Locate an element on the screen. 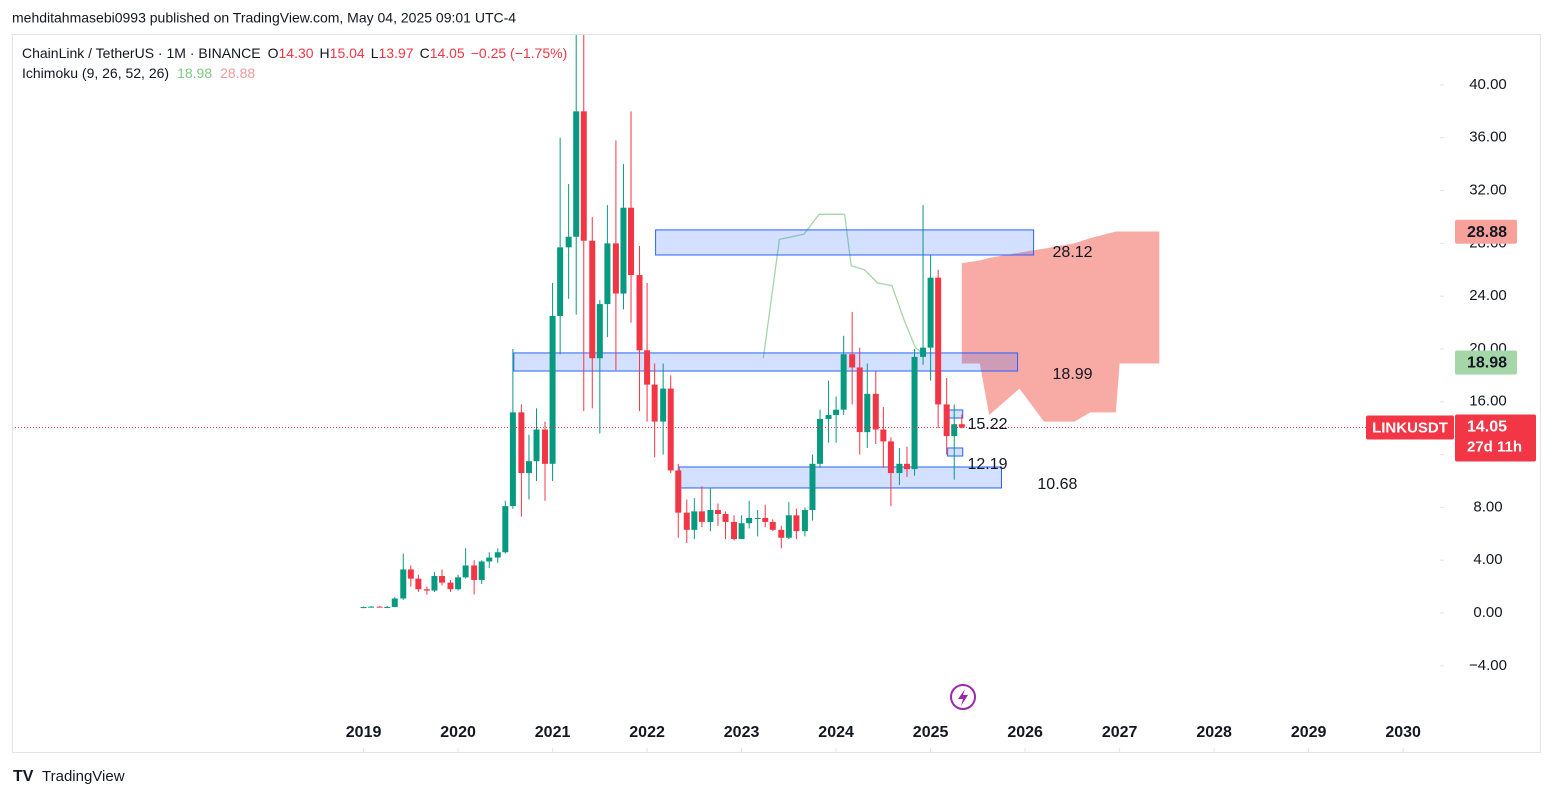 This screenshot has width=1554, height=798. legend-change: −0.25 (−1.75%) is located at coordinates (519, 53).